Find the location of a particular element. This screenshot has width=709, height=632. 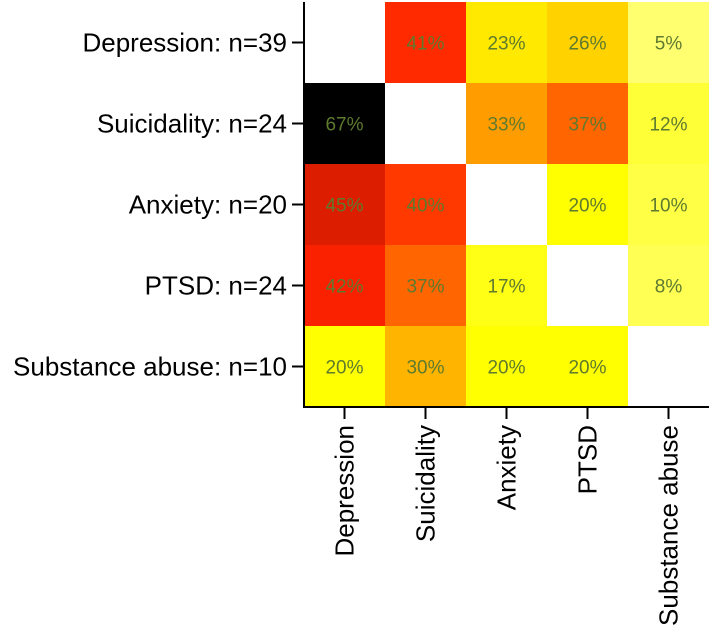

cell-value-label: 8% is located at coordinates (669, 287).